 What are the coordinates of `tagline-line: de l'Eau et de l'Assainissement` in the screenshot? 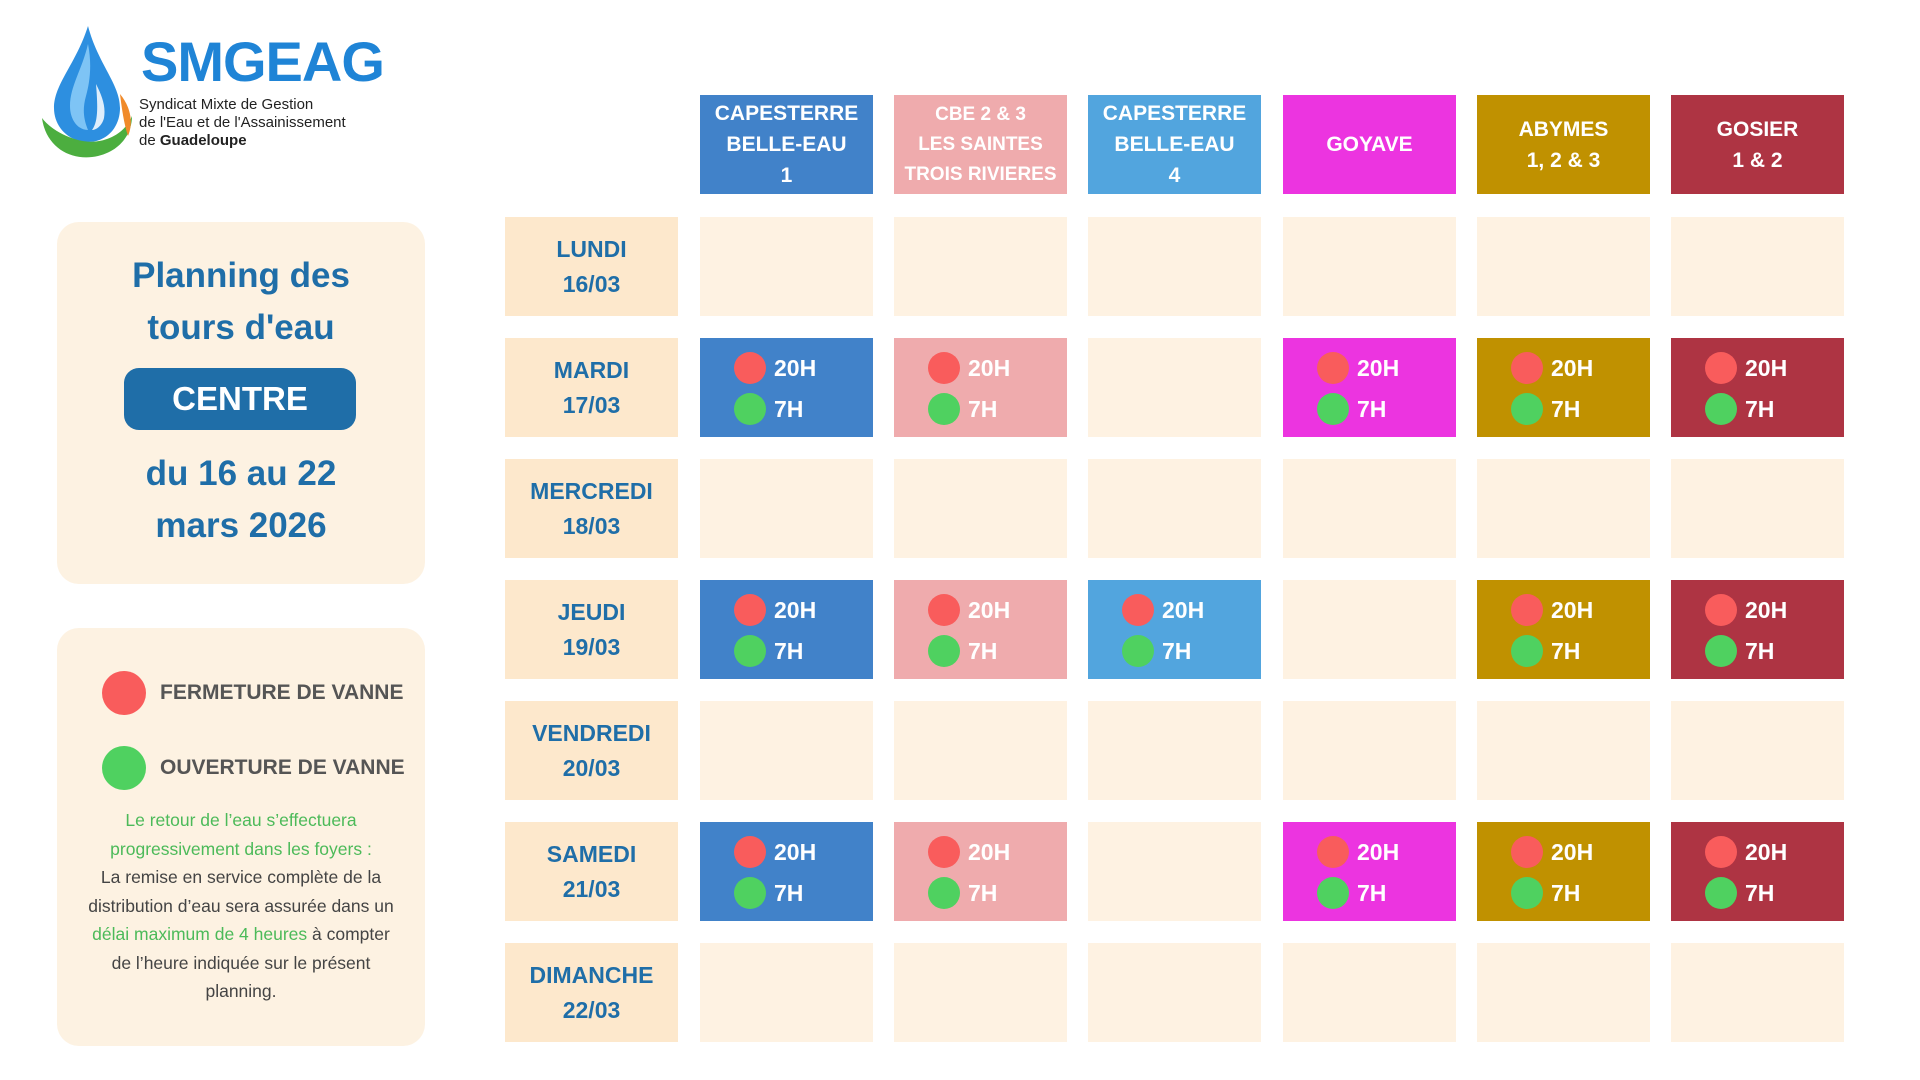 It's located at (242, 122).